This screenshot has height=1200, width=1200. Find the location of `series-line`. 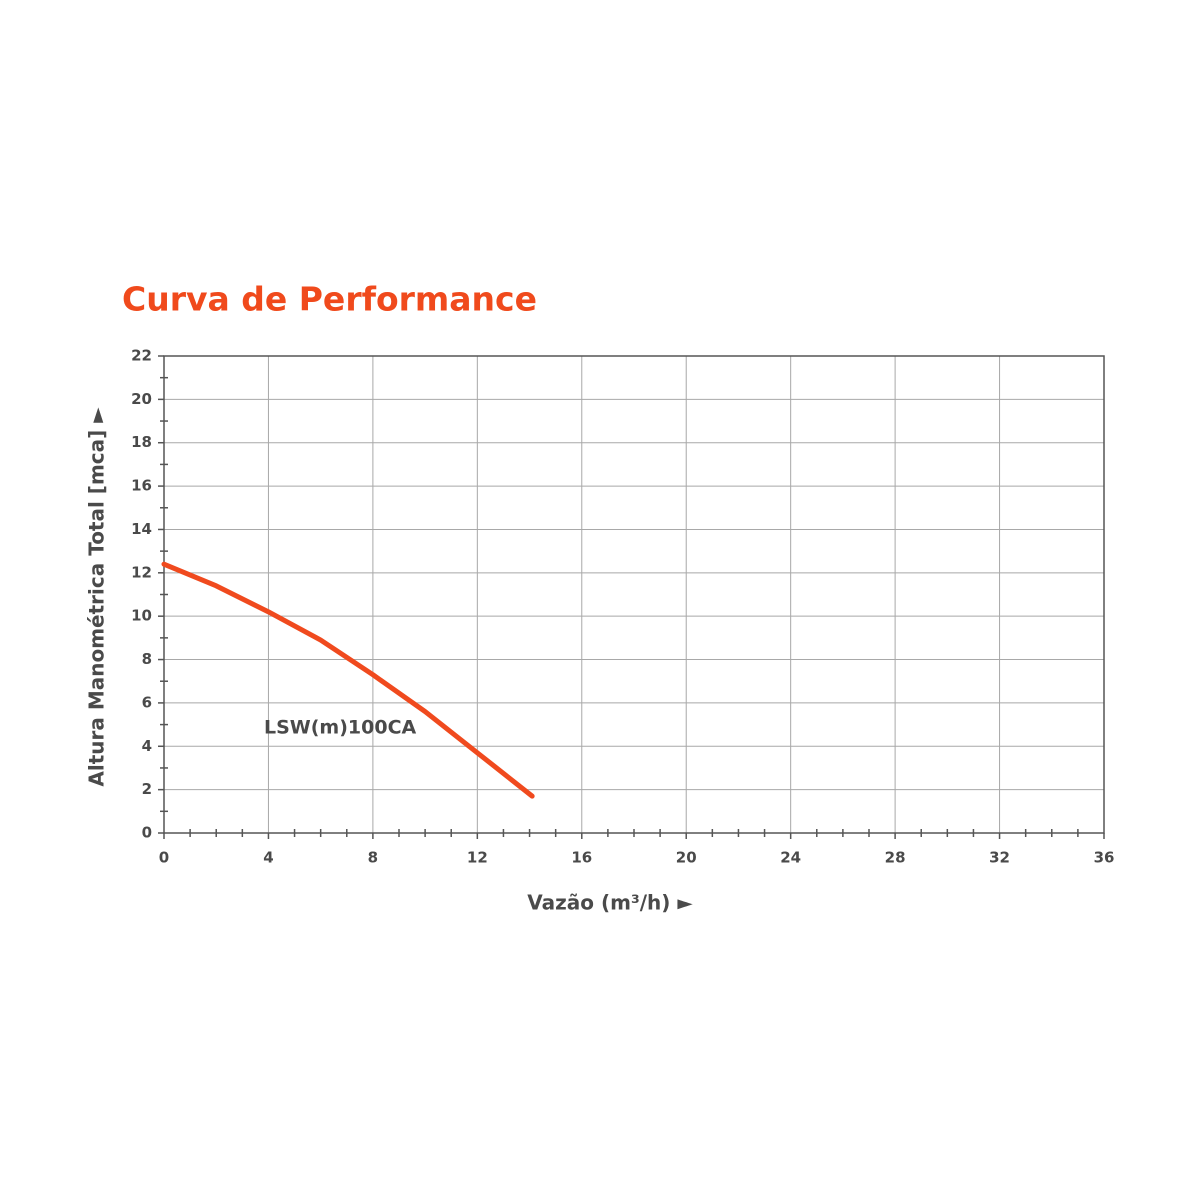

series-line is located at coordinates (348, 680).